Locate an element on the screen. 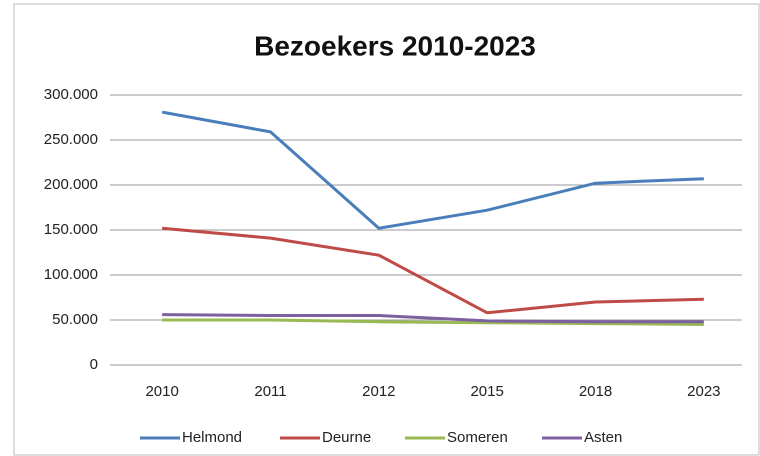 The height and width of the screenshot is (456, 760). legend-label: Helmond is located at coordinates (212, 437).